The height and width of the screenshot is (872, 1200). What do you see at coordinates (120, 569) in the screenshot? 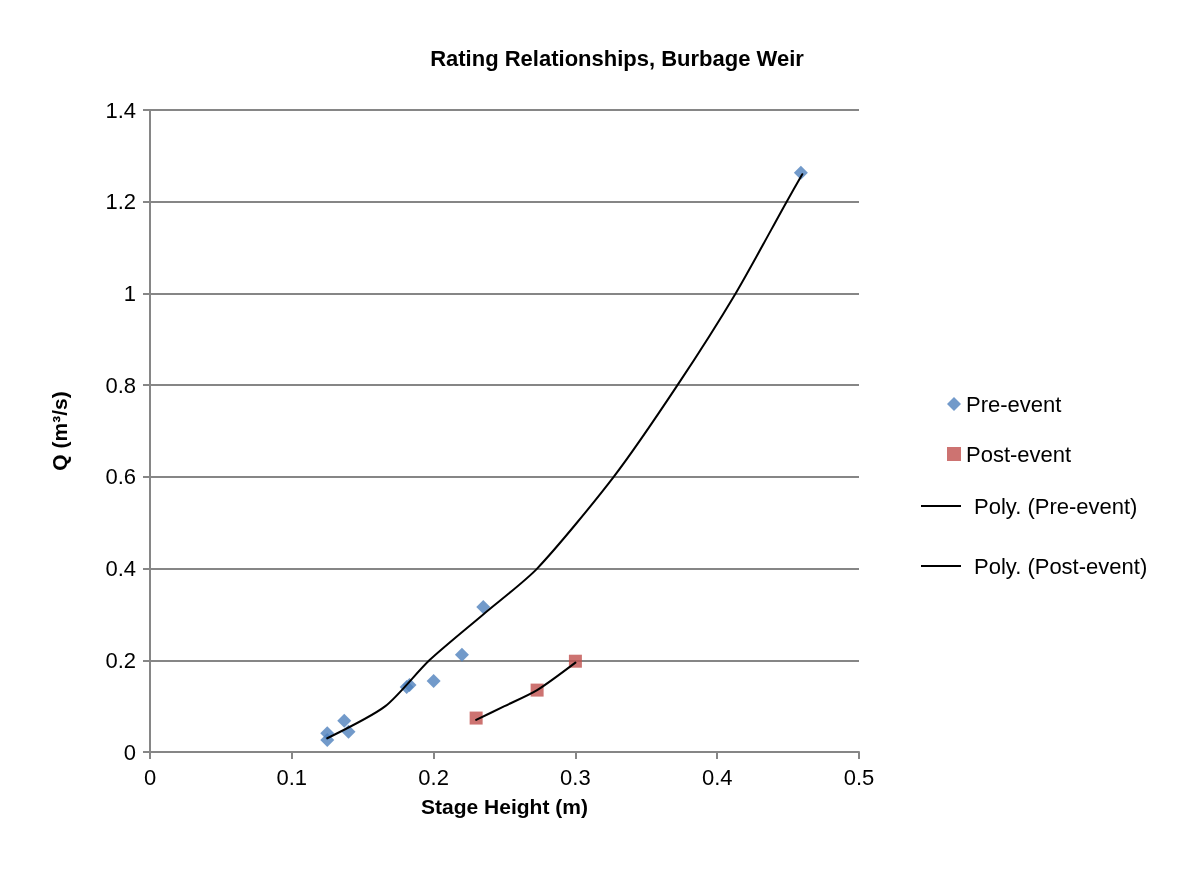
I see `y-tick-label: 0.4` at bounding box center [120, 569].